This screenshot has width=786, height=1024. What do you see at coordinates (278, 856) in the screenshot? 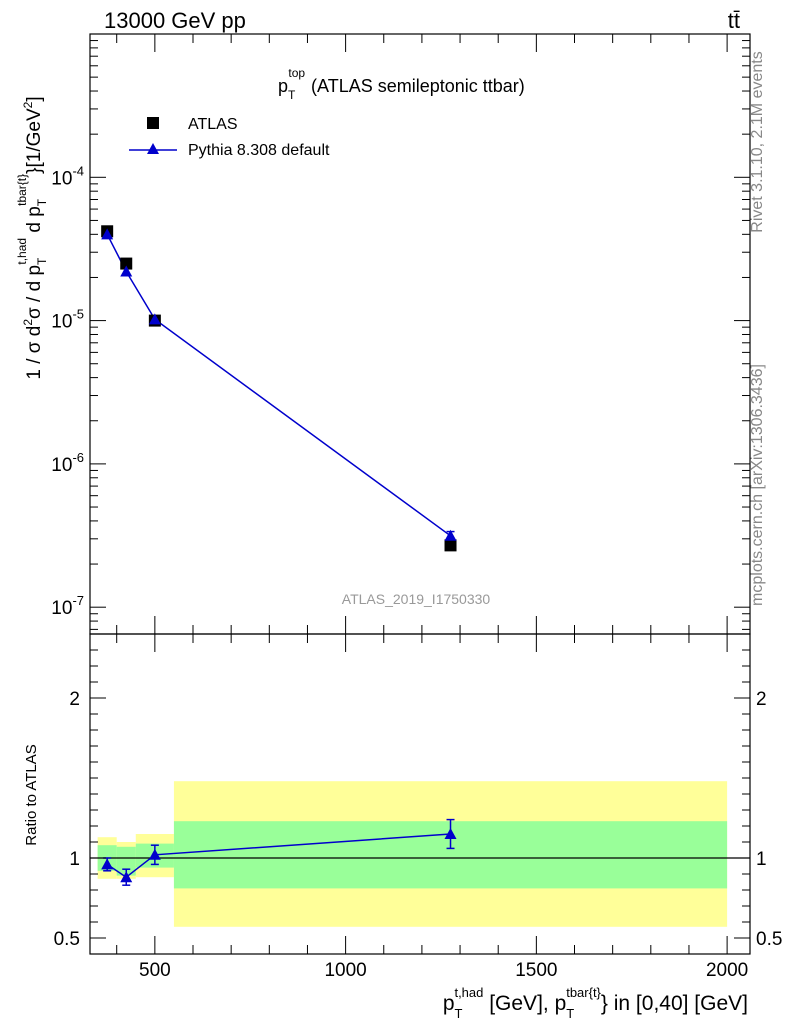
I see `ratio-mc-line` at bounding box center [278, 856].